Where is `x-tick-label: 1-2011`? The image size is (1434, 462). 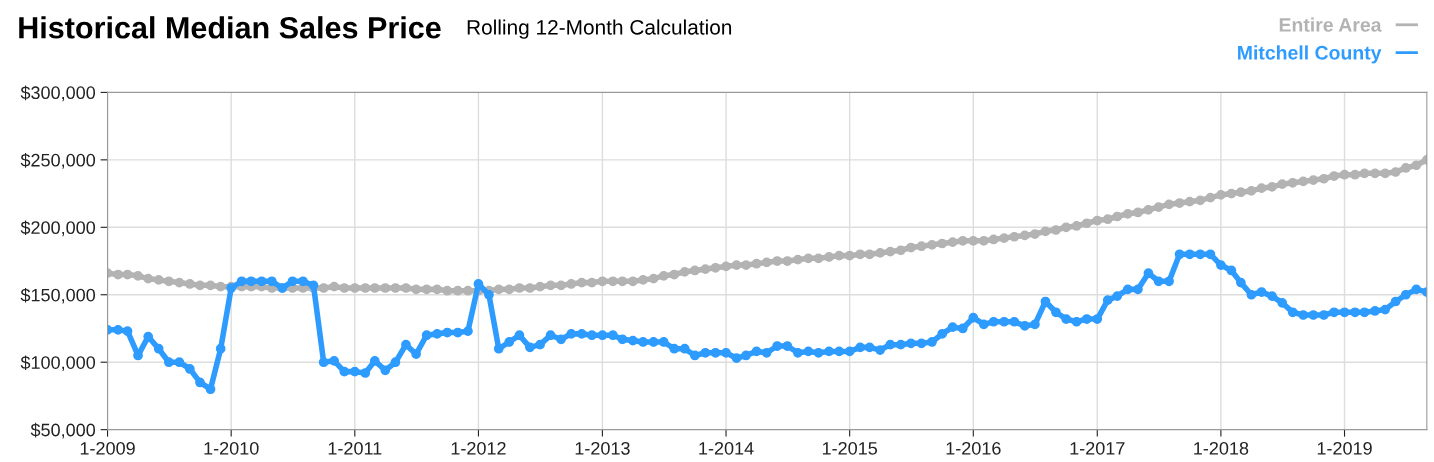
x-tick-label: 1-2011 is located at coordinates (355, 448).